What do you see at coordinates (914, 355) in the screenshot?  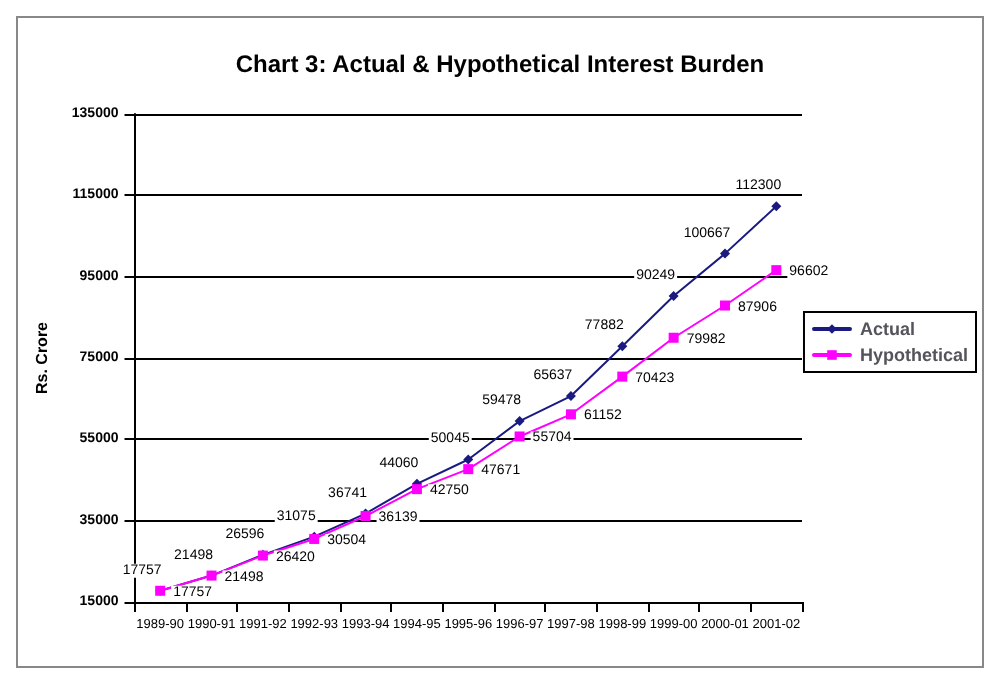 I see `legend-label: Hypothetical` at bounding box center [914, 355].